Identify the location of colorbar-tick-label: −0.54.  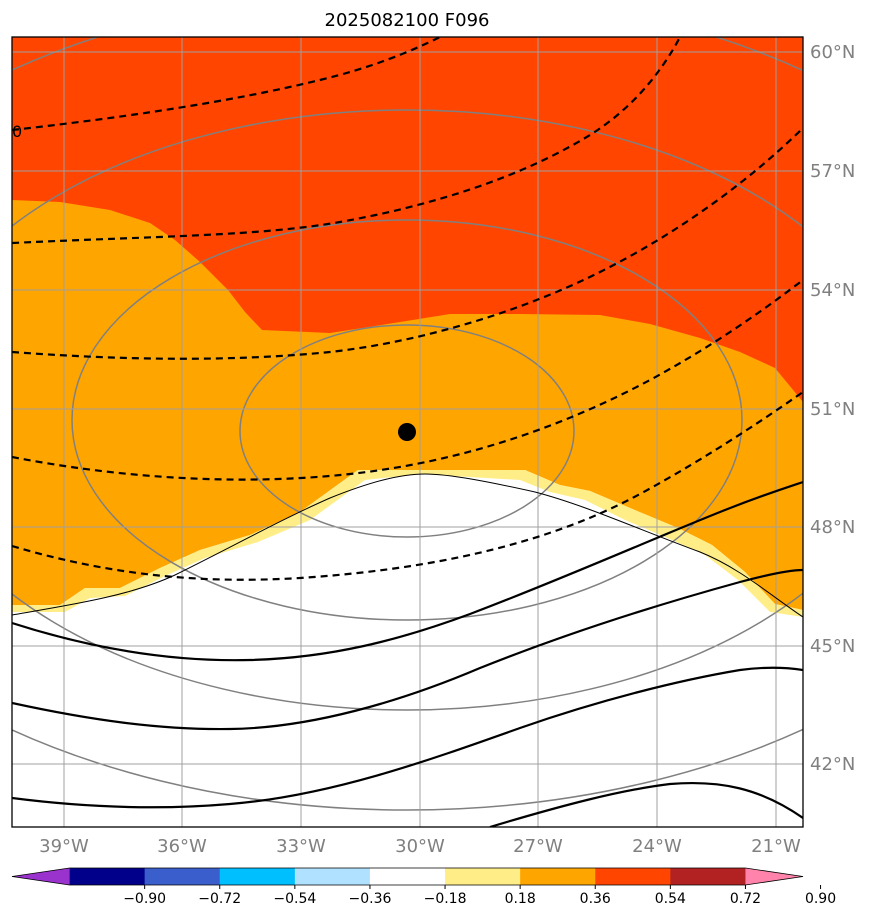
(294, 899).